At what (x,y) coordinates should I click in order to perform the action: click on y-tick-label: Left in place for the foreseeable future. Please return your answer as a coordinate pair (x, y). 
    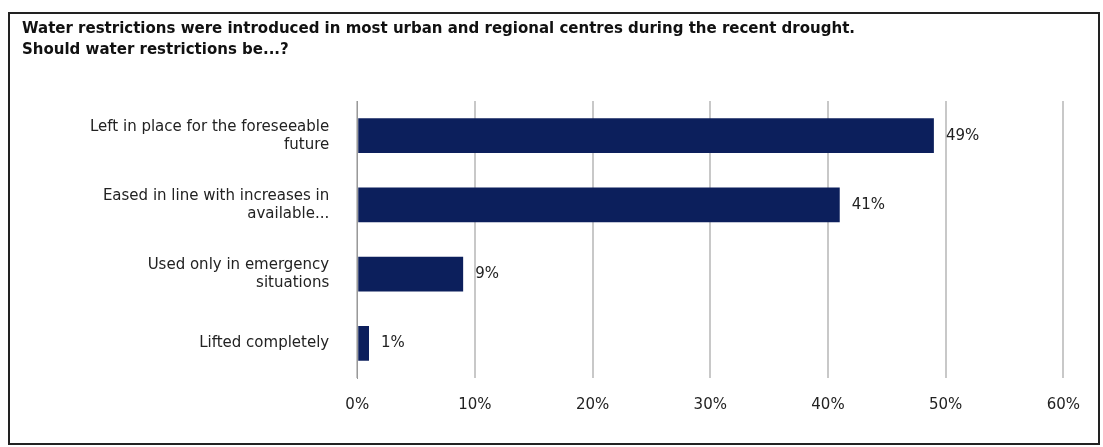
    Looking at the image, I should click on (209, 134).